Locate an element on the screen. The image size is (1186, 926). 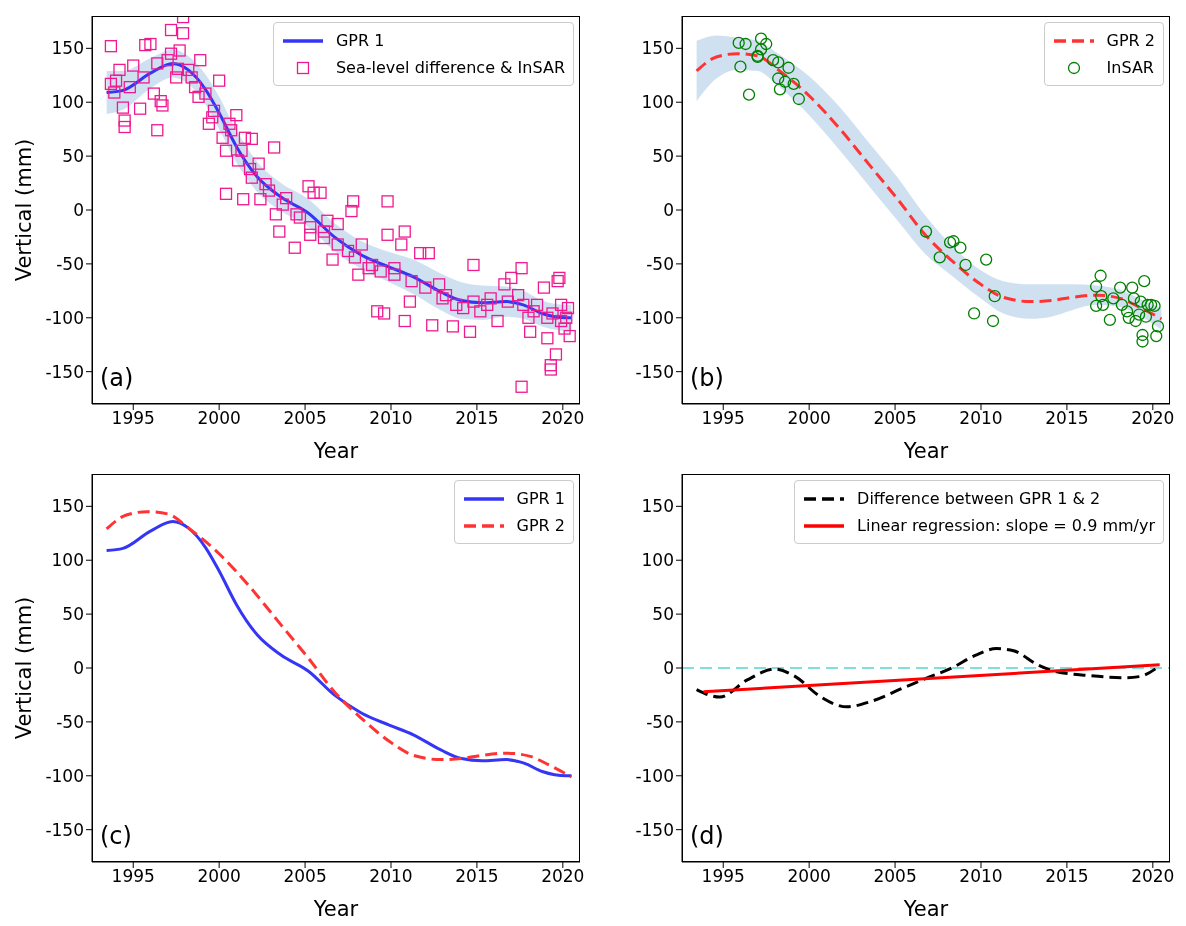
legend-label: Linear regression: slope = 0.9 mm/yr is located at coordinates (1006, 525).